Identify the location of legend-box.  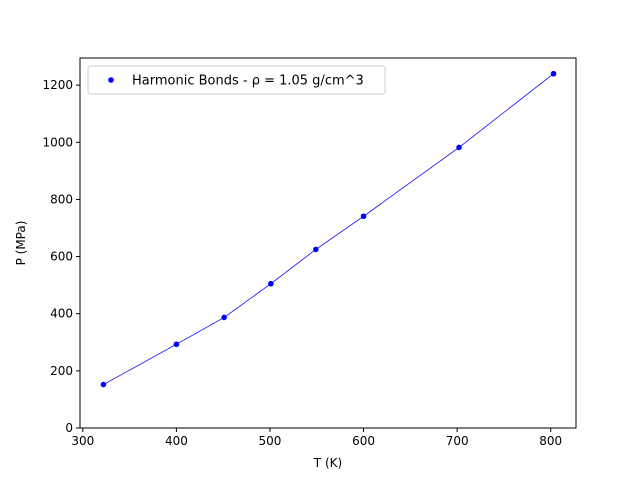
(236, 80).